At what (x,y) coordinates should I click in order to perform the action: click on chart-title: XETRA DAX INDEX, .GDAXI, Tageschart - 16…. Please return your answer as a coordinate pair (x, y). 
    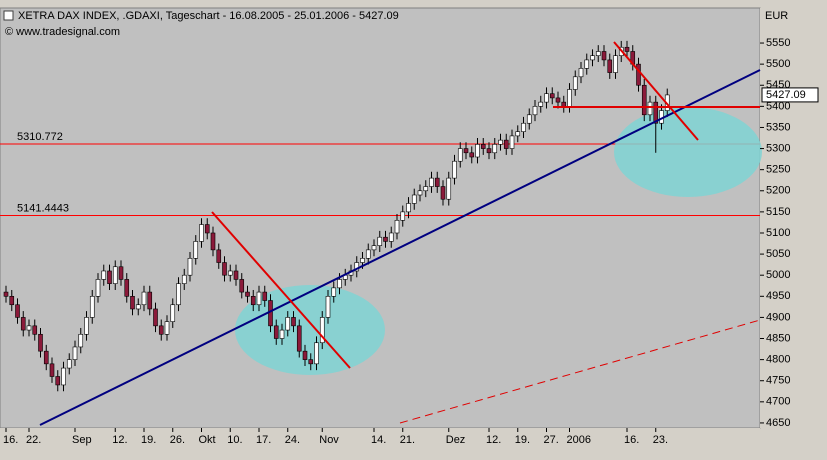
    Looking at the image, I should click on (208, 16).